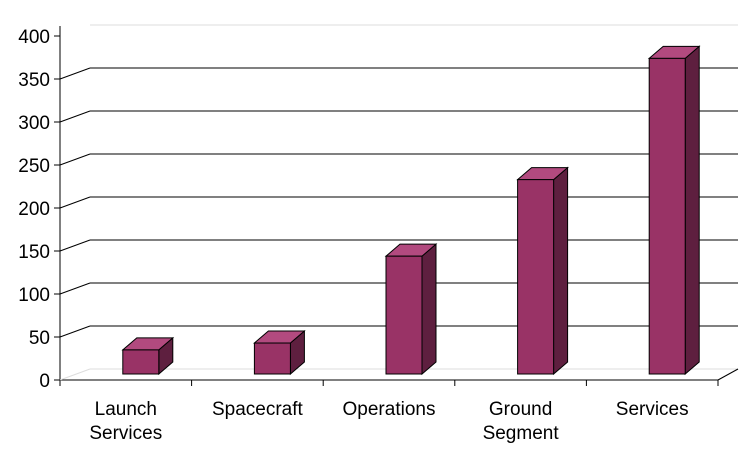  Describe the element at coordinates (521, 421) in the screenshot. I see `x-tick-label: Ground Segment` at that location.